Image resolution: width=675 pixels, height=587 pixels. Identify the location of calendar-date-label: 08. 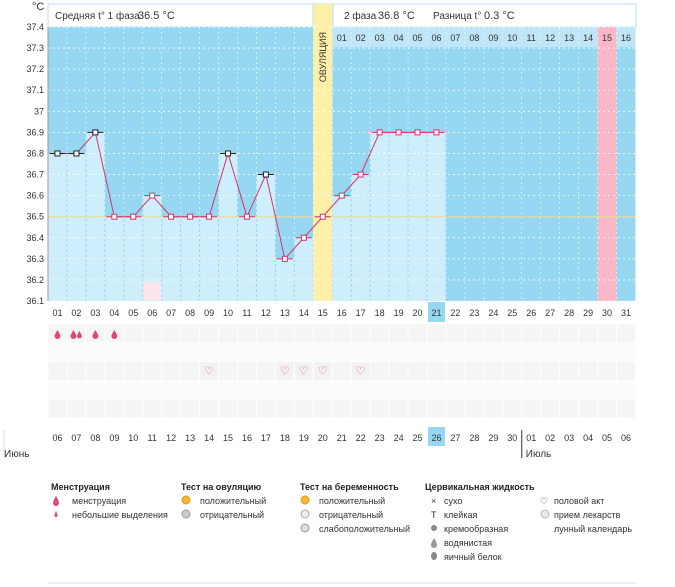
(95, 438).